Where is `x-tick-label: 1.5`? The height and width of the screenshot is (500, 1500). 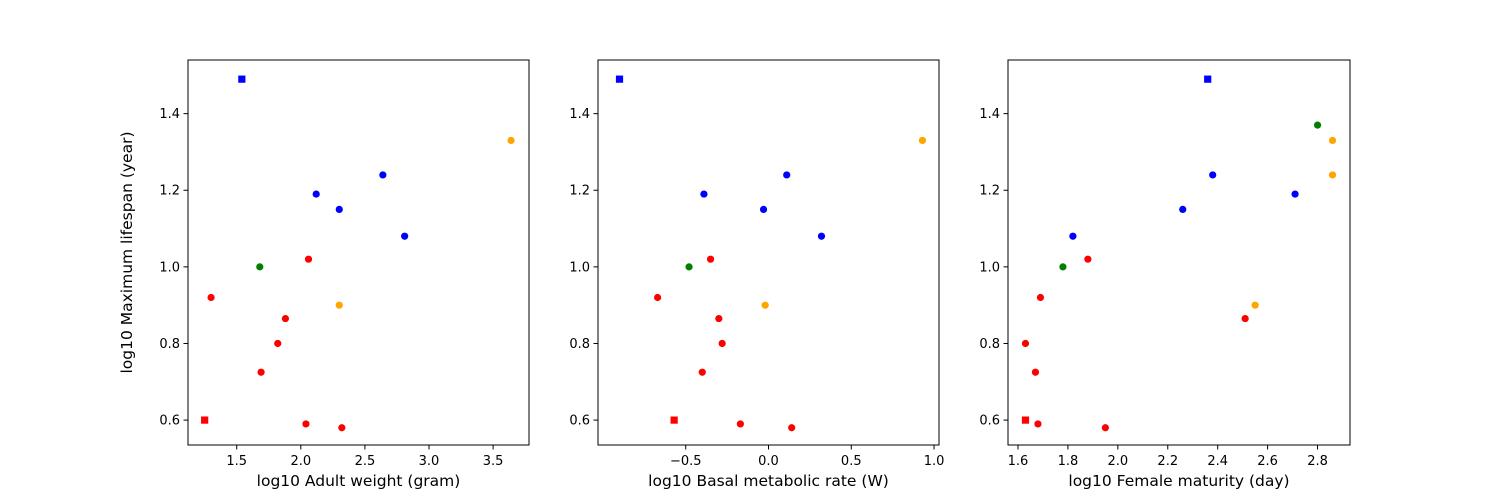
x-tick-label: 1.5 is located at coordinates (236, 461).